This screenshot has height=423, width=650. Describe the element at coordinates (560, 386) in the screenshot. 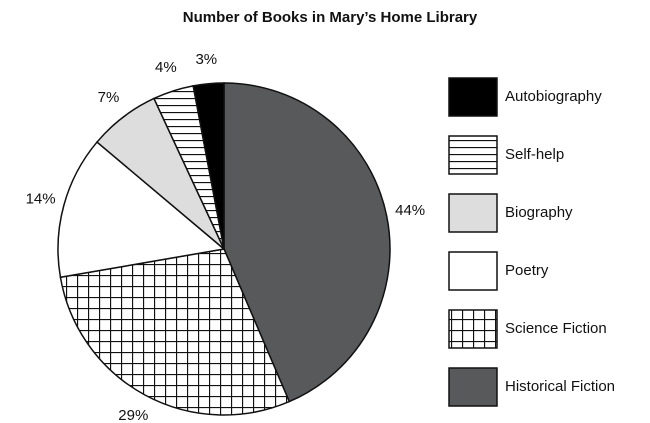

I see `legend-label: Historical Fiction` at that location.